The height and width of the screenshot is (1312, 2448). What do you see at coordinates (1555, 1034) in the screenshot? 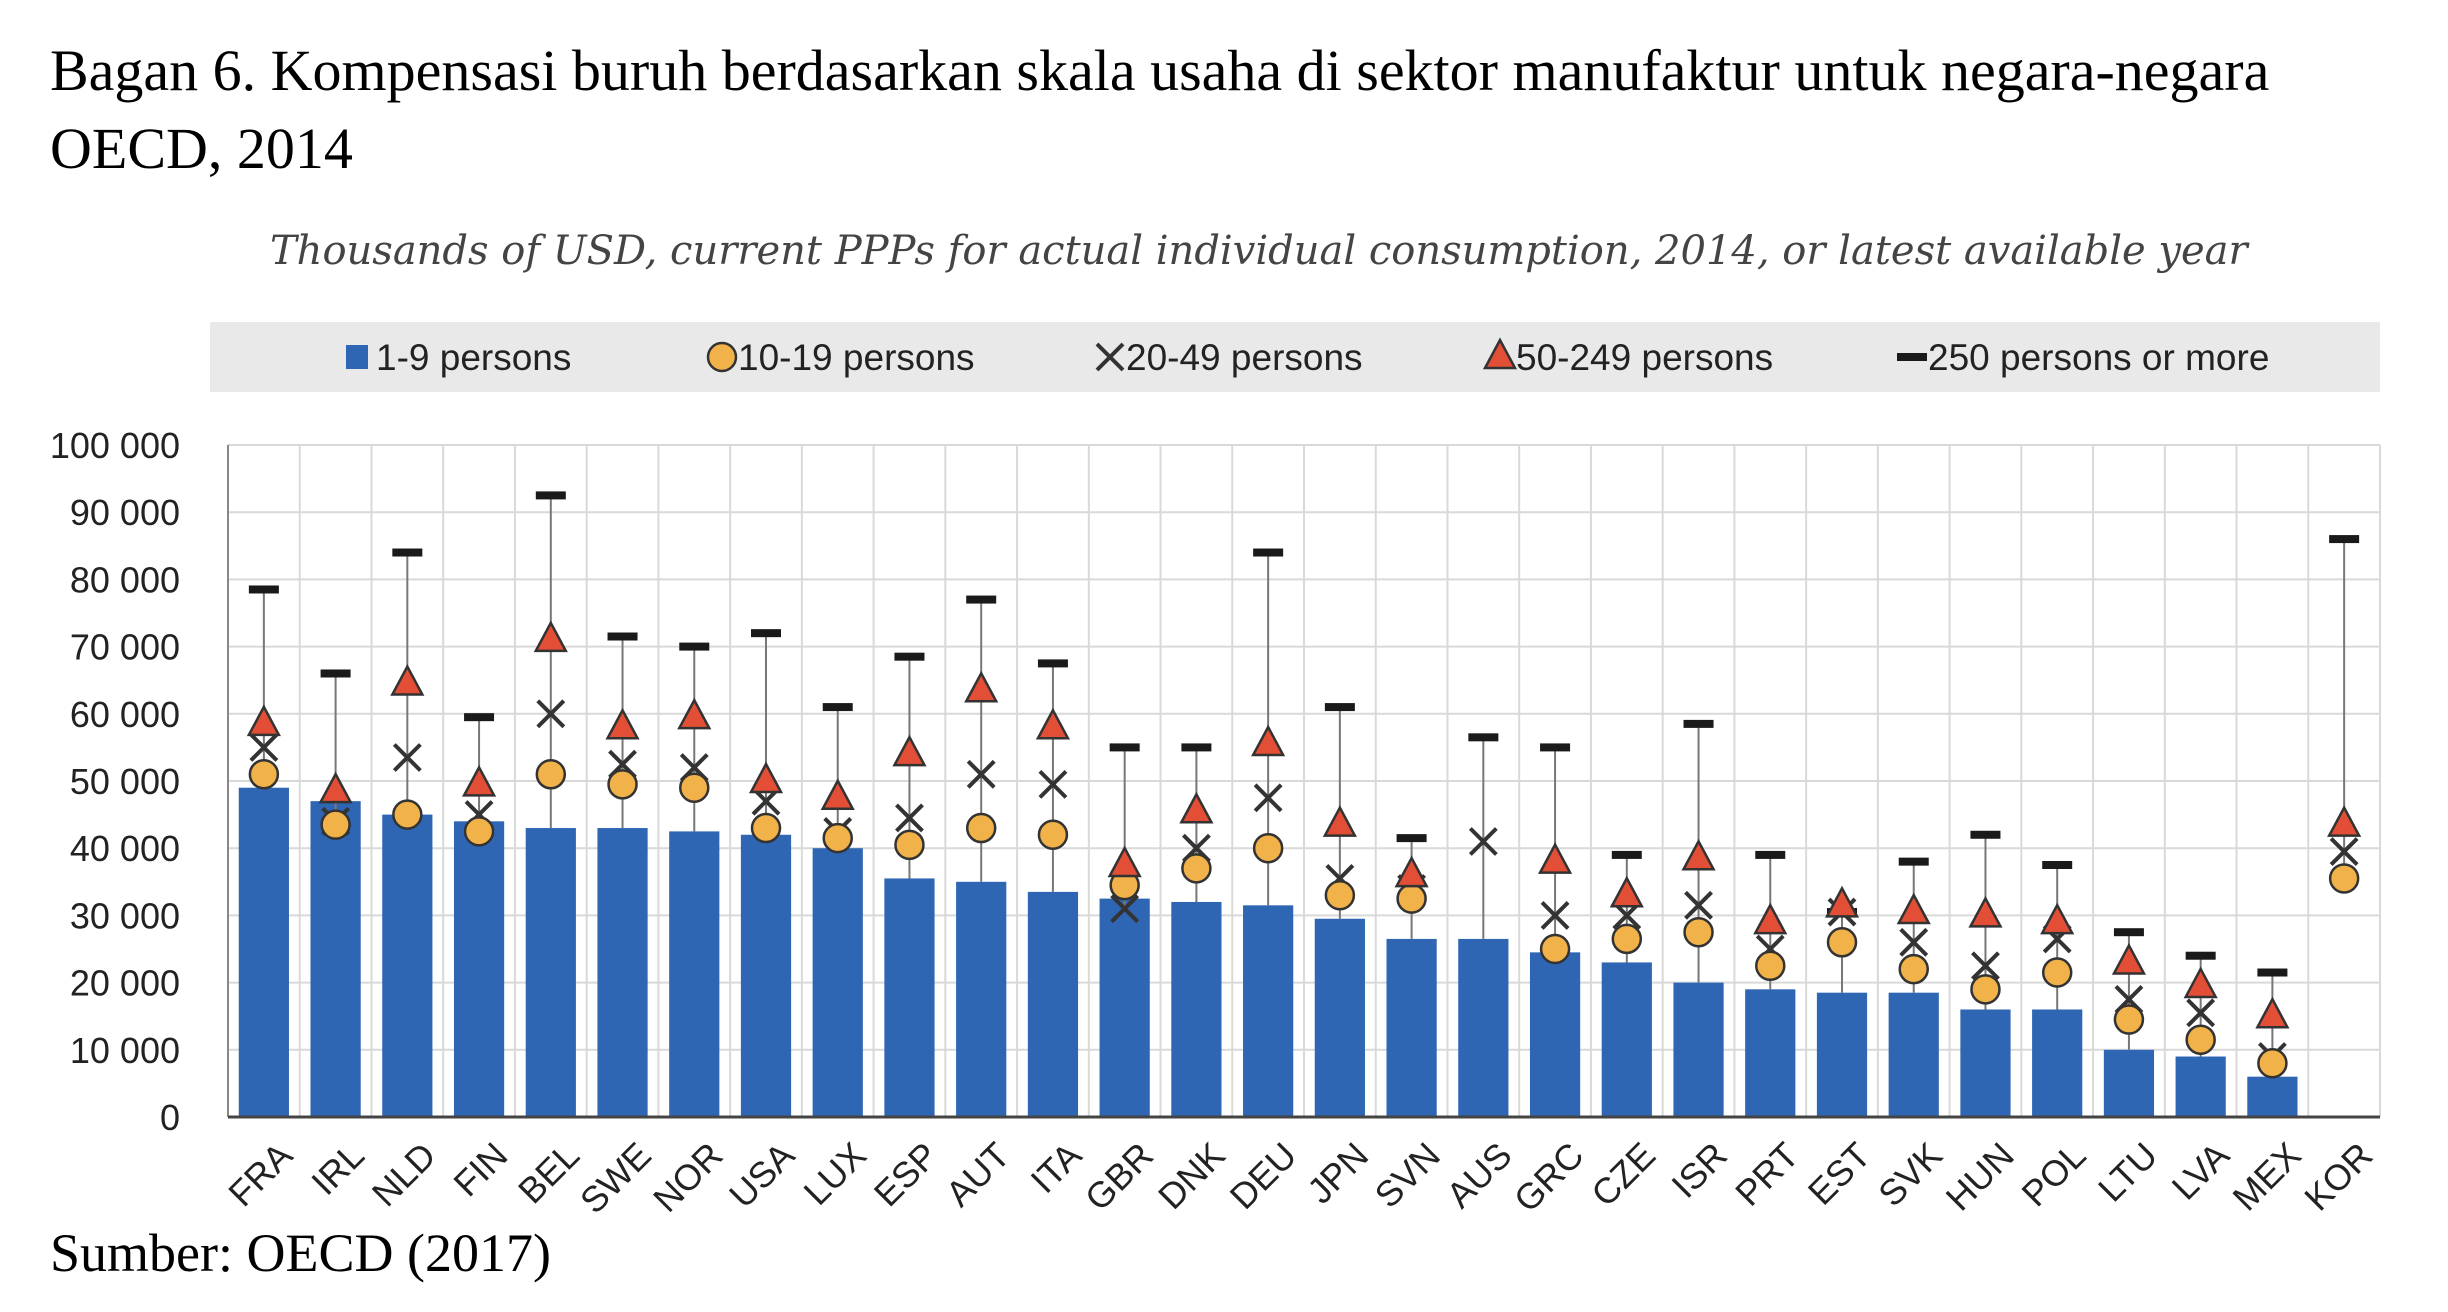
I see `bar-GRC` at bounding box center [1555, 1034].